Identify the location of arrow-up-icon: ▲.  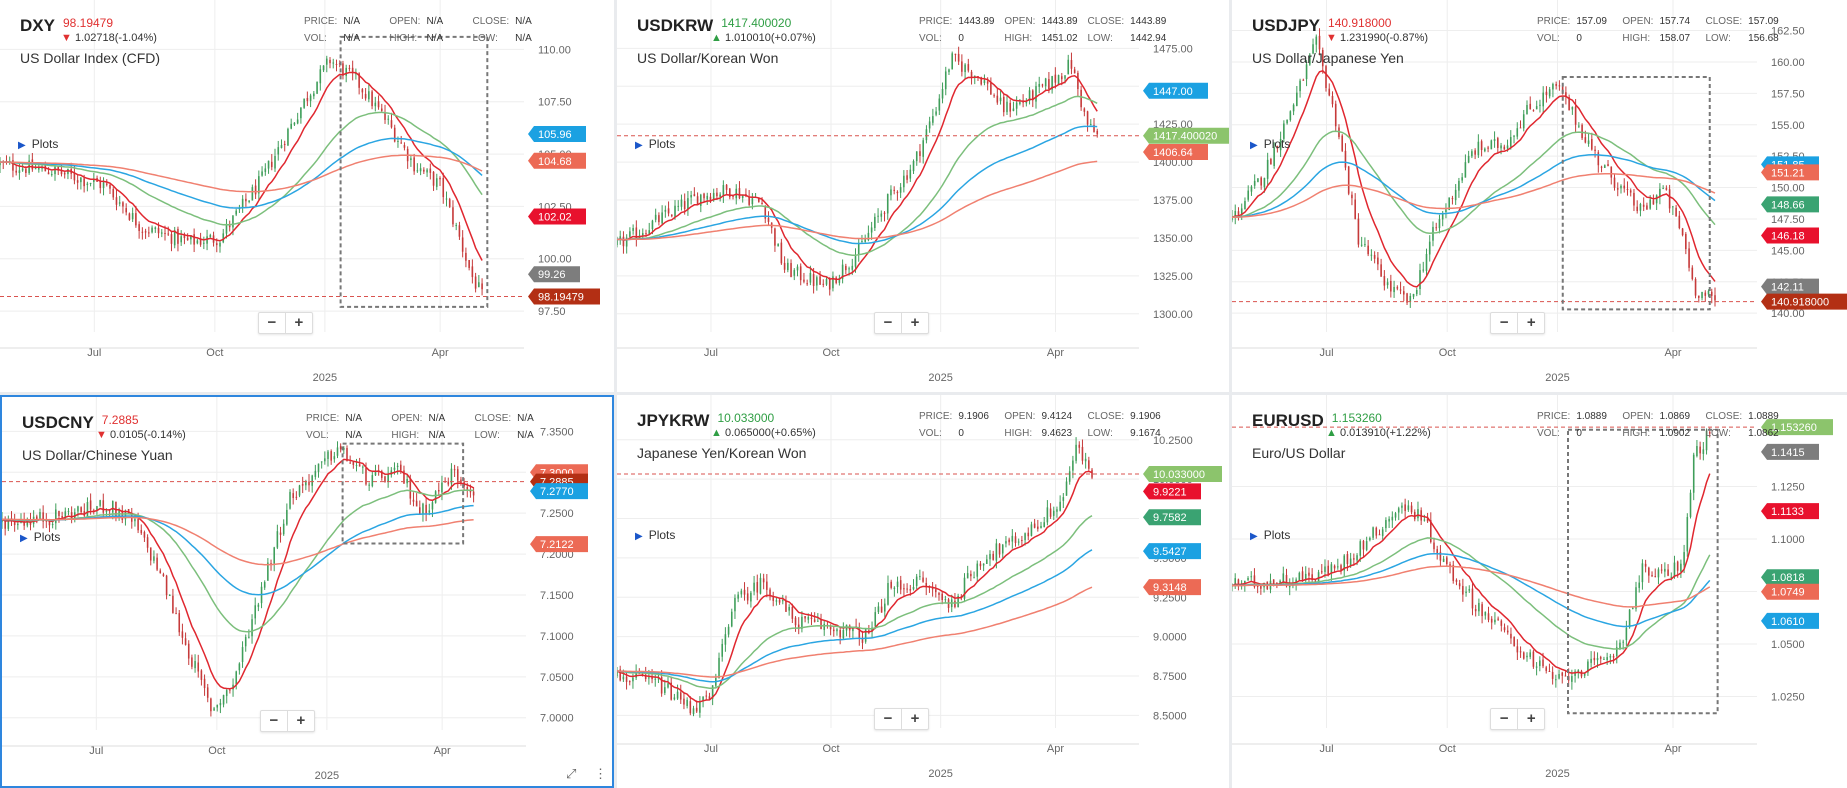
(718, 433).